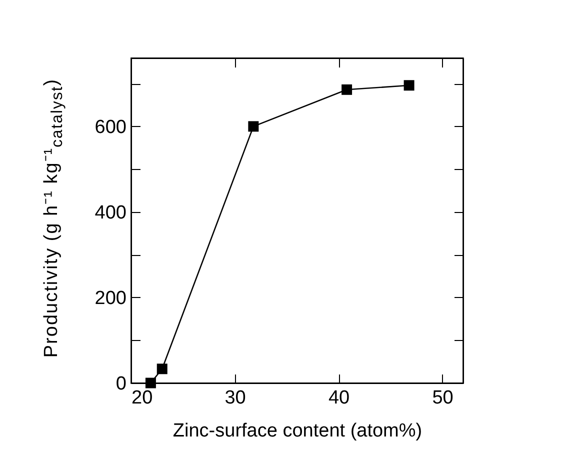 This screenshot has width=582, height=452. What do you see at coordinates (142, 398) in the screenshot?
I see `x-tick-label: 20` at bounding box center [142, 398].